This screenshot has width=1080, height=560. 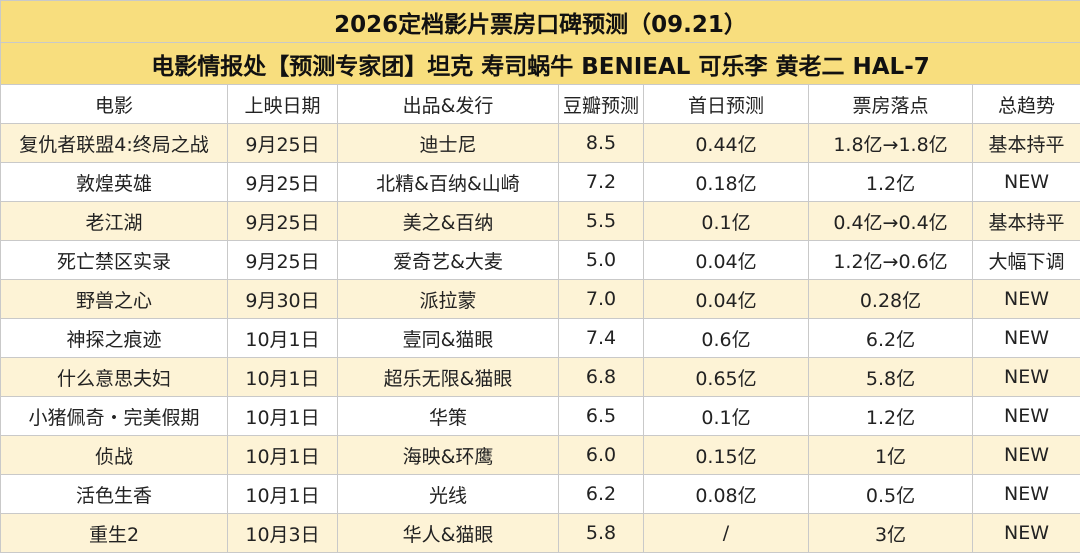 I want to click on cell: 0.6亿, so click(x=726, y=338).